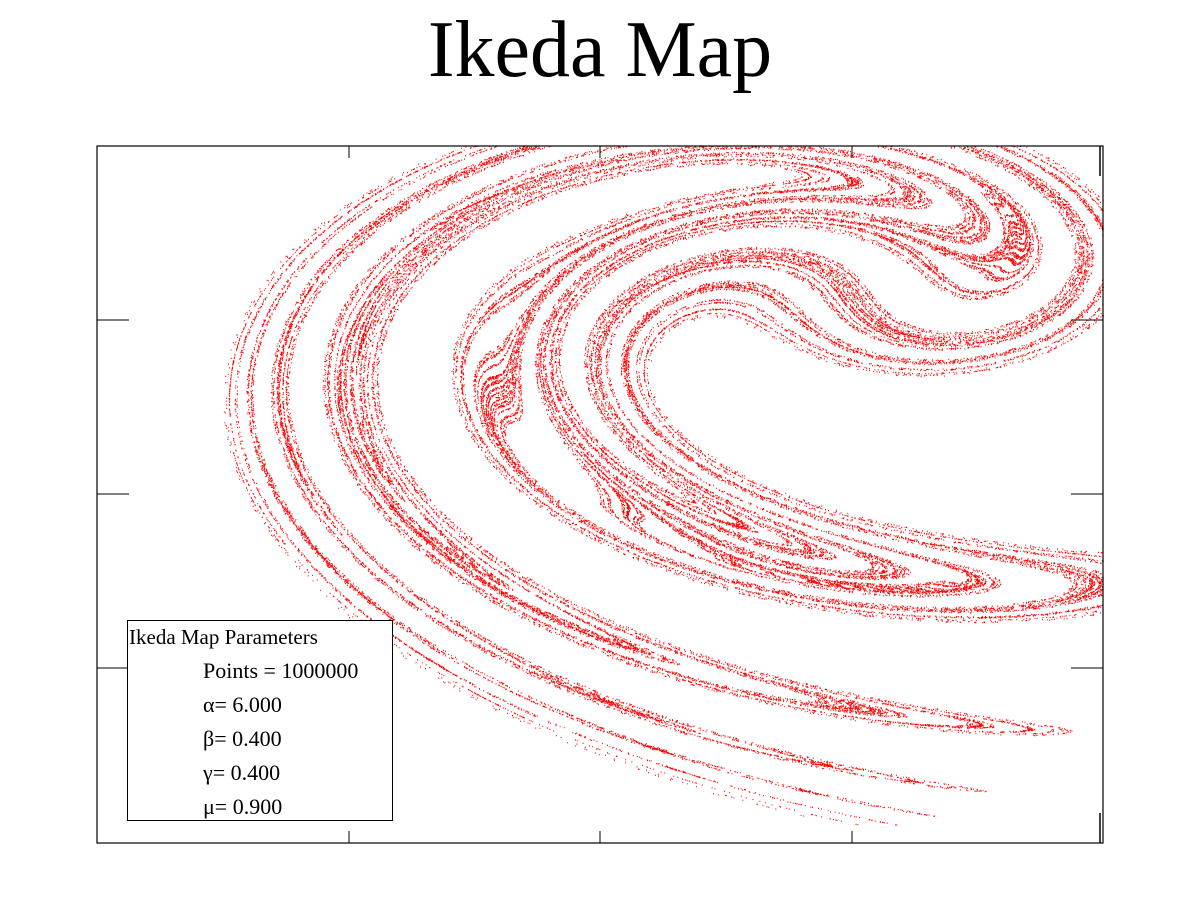 This screenshot has width=1200, height=900. Describe the element at coordinates (242, 704) in the screenshot. I see `legend-alpha: α= 6.000` at that location.